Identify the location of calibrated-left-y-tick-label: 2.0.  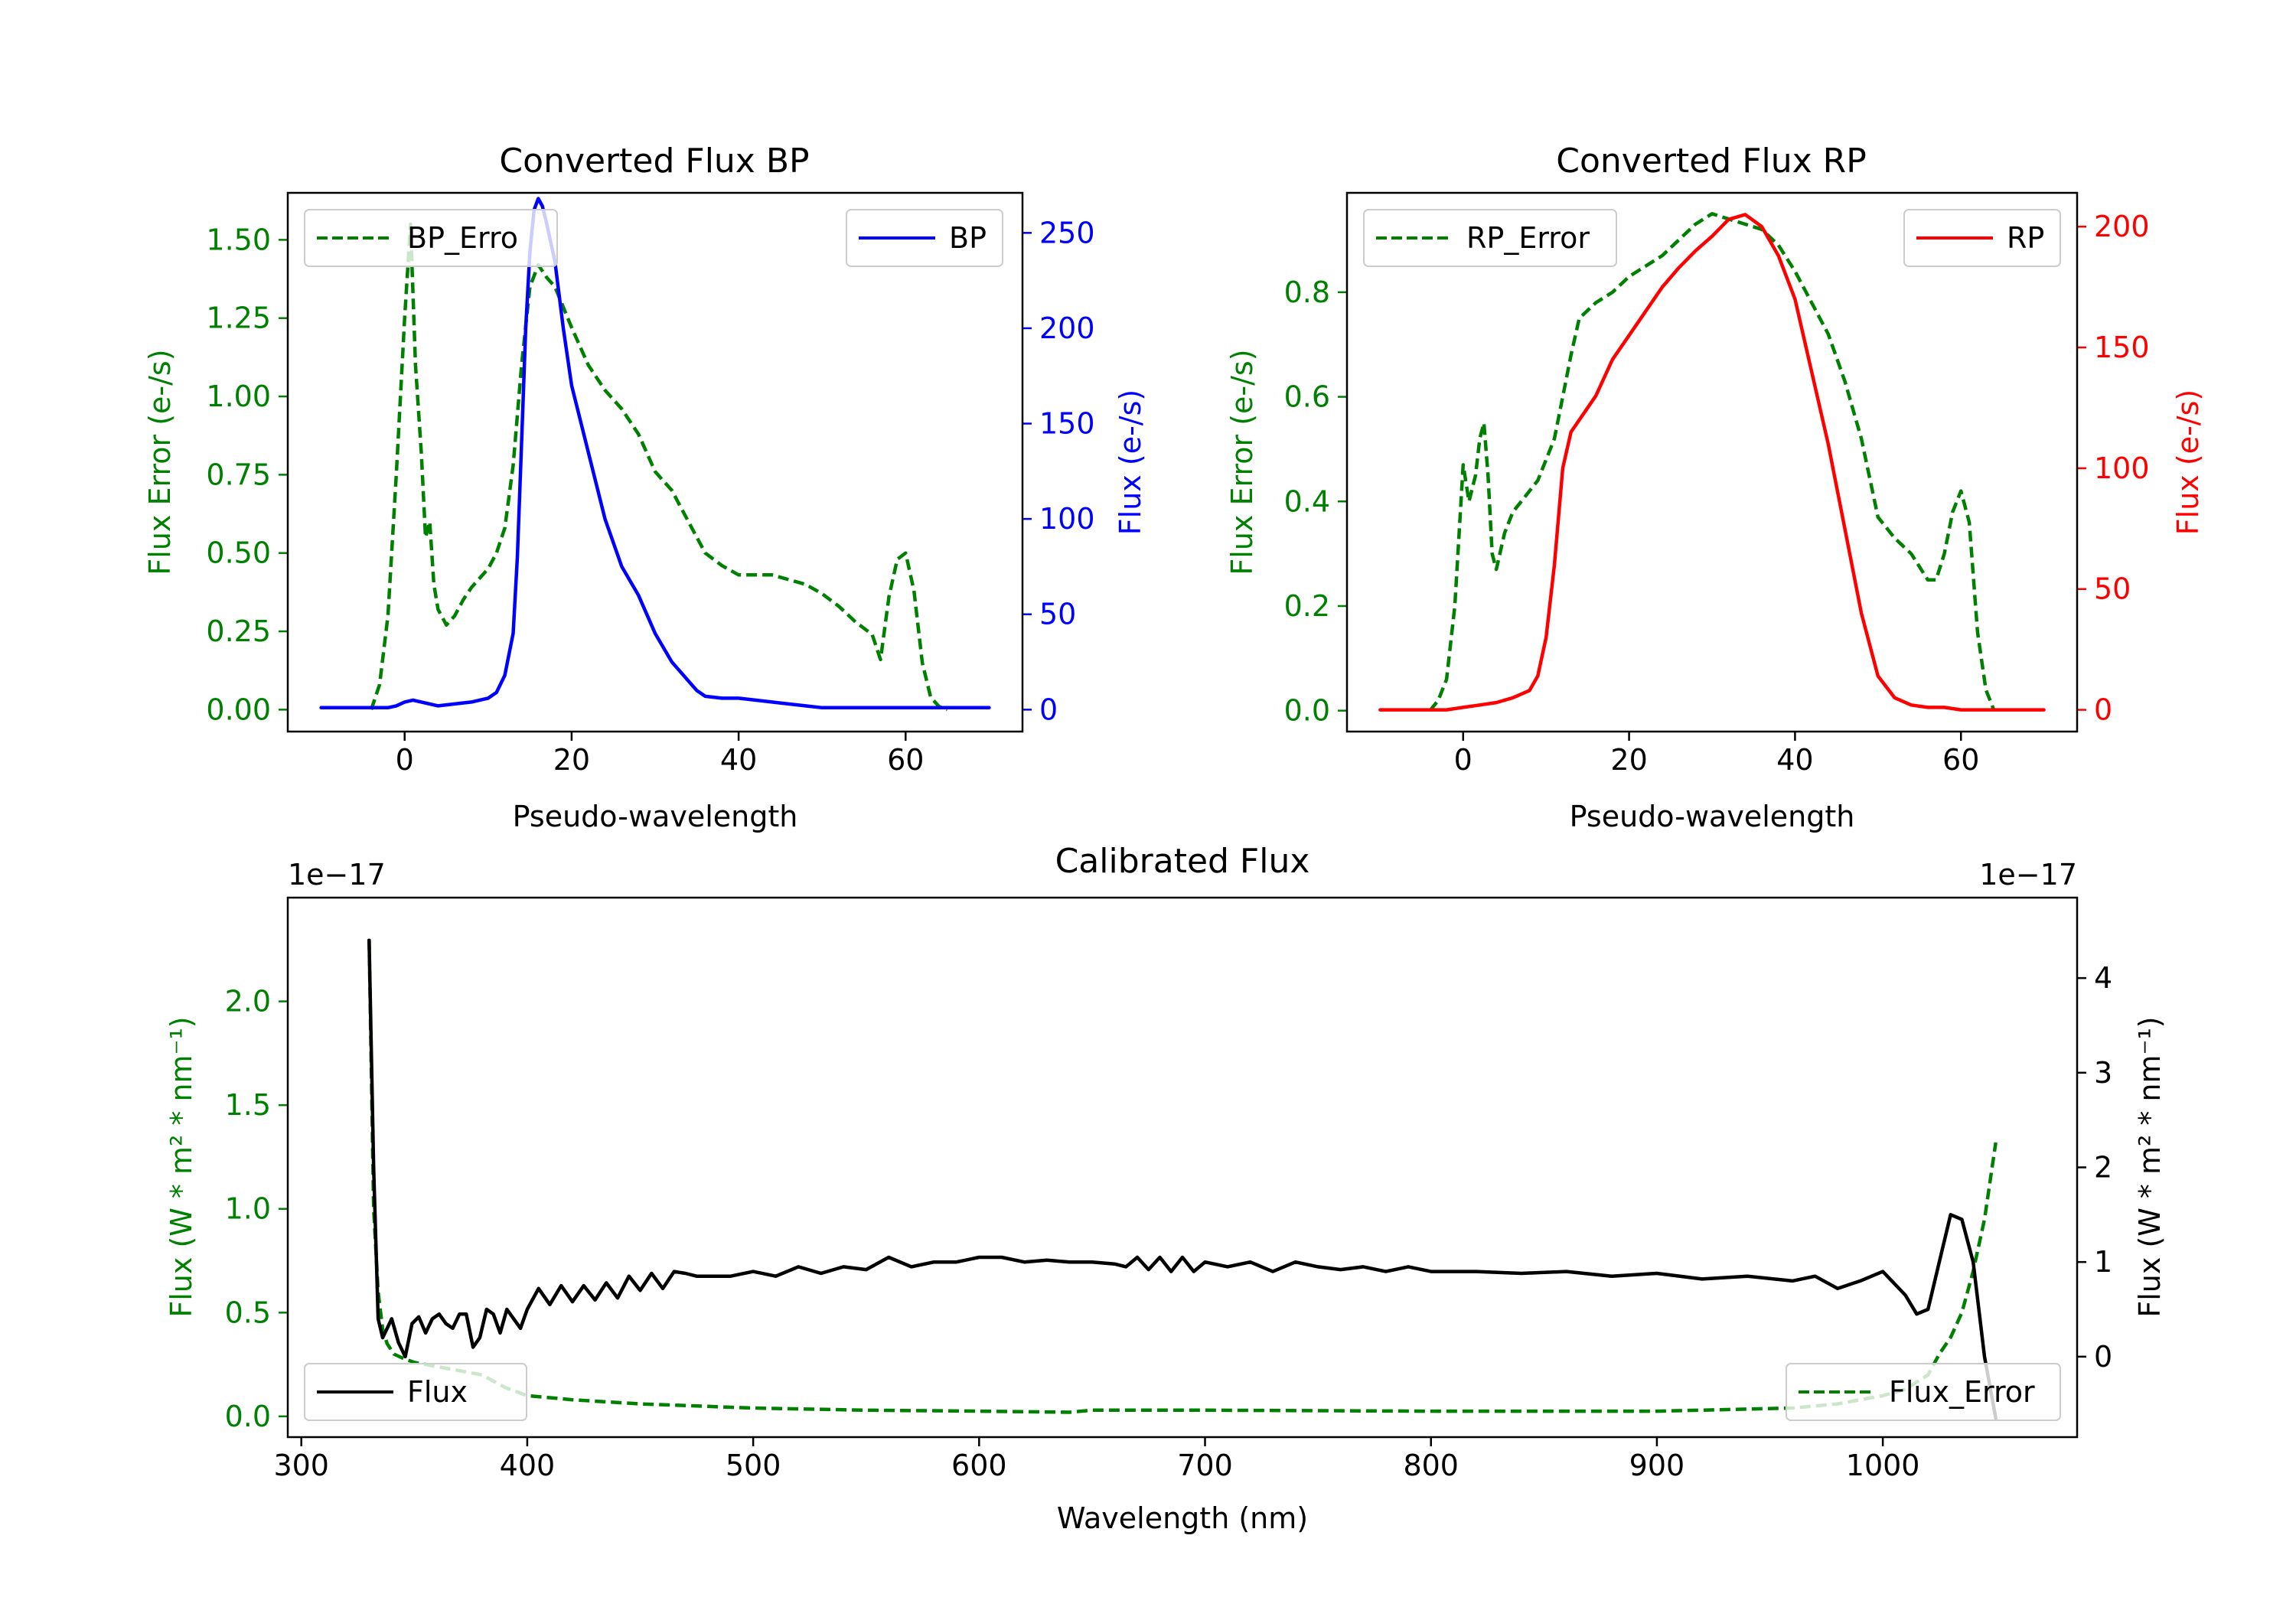
(248, 1002).